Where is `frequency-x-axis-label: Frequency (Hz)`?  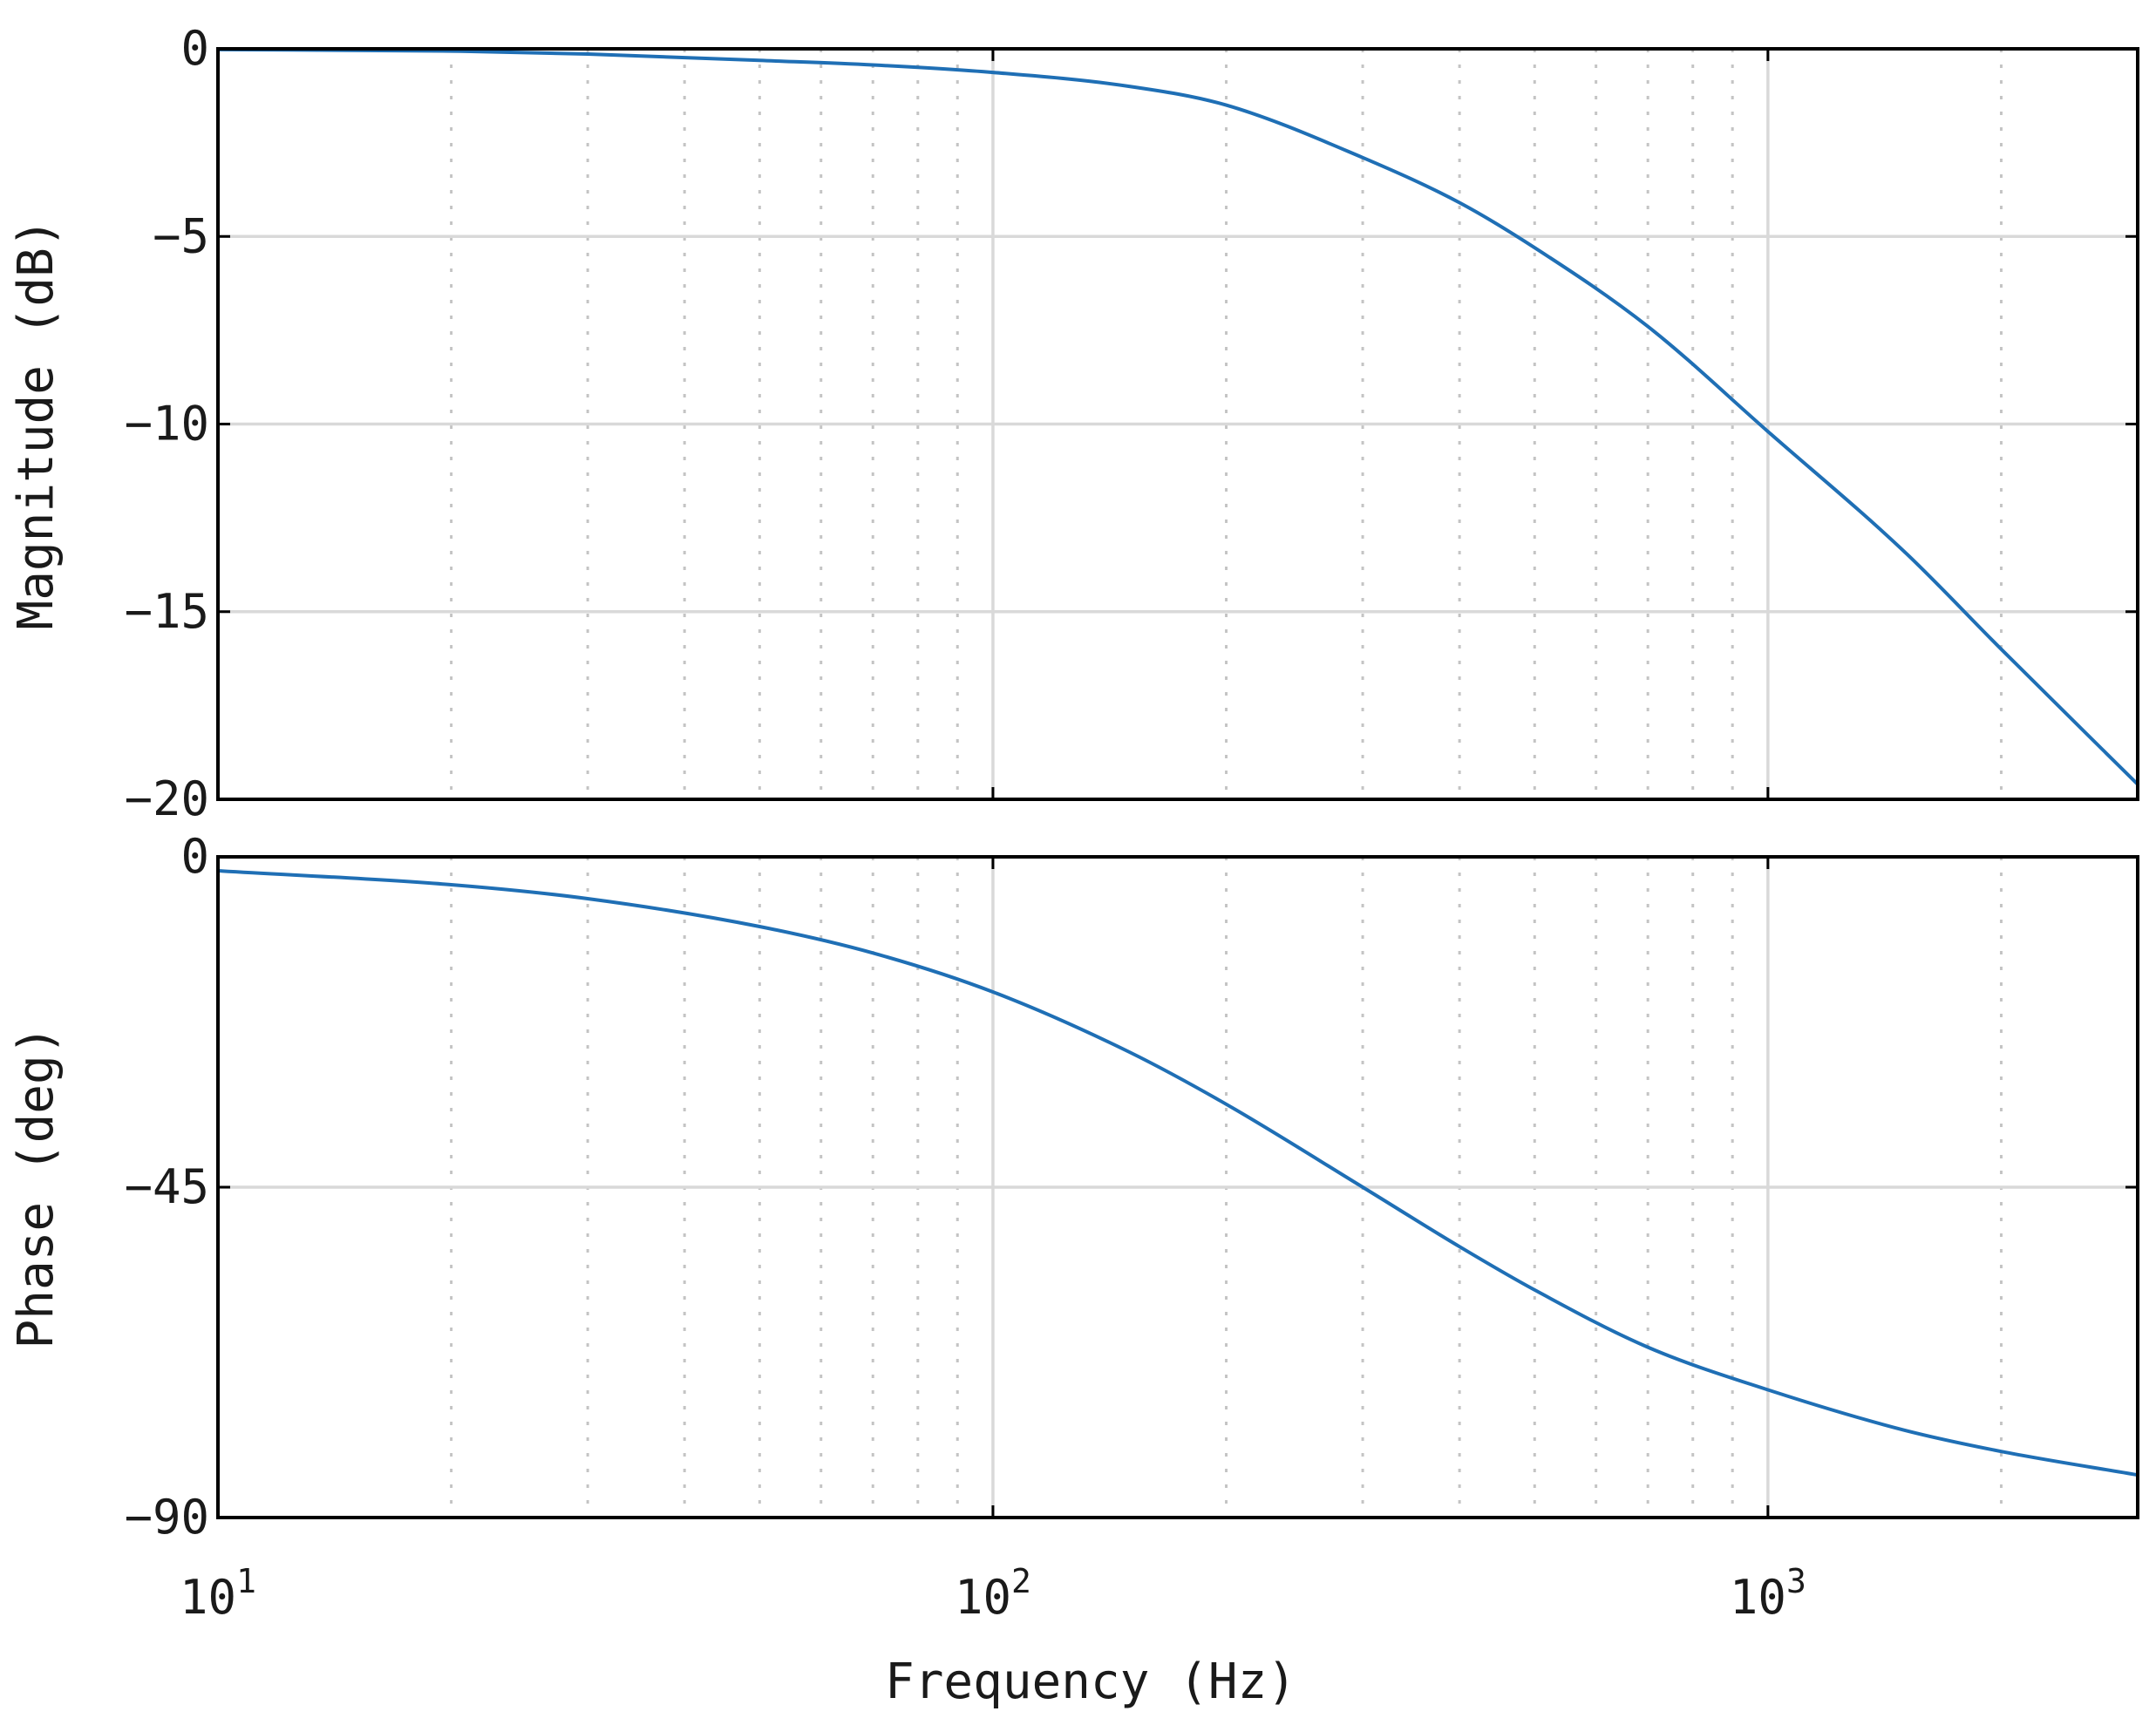
frequency-x-axis-label: Frequency (Hz) is located at coordinates (1090, 1682).